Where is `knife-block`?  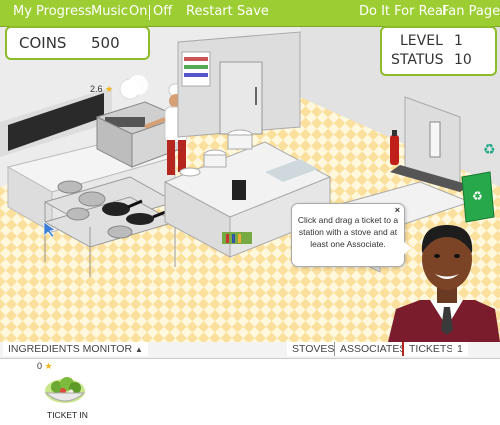 knife-block is located at coordinates (239, 190).